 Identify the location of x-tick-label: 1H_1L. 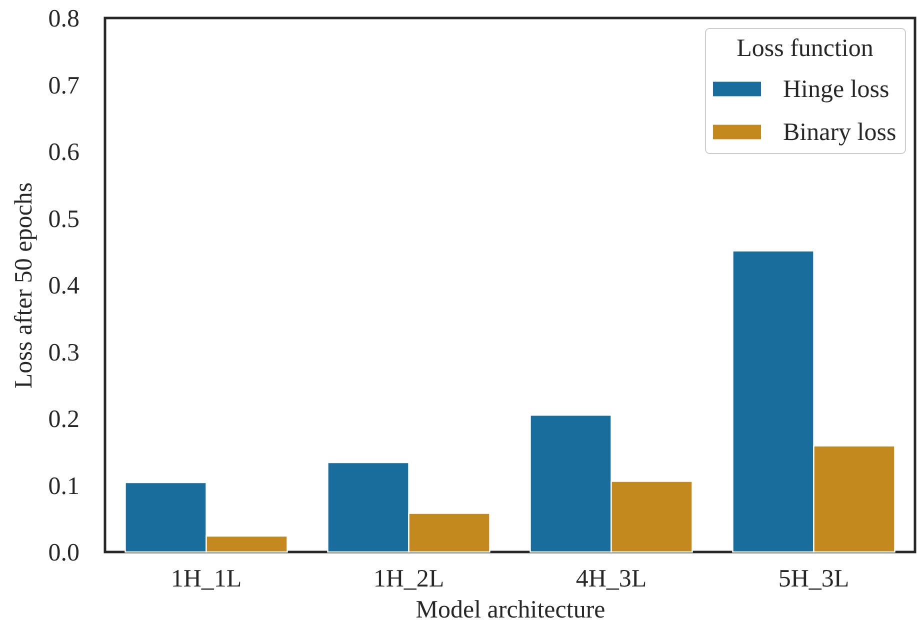
(206, 579).